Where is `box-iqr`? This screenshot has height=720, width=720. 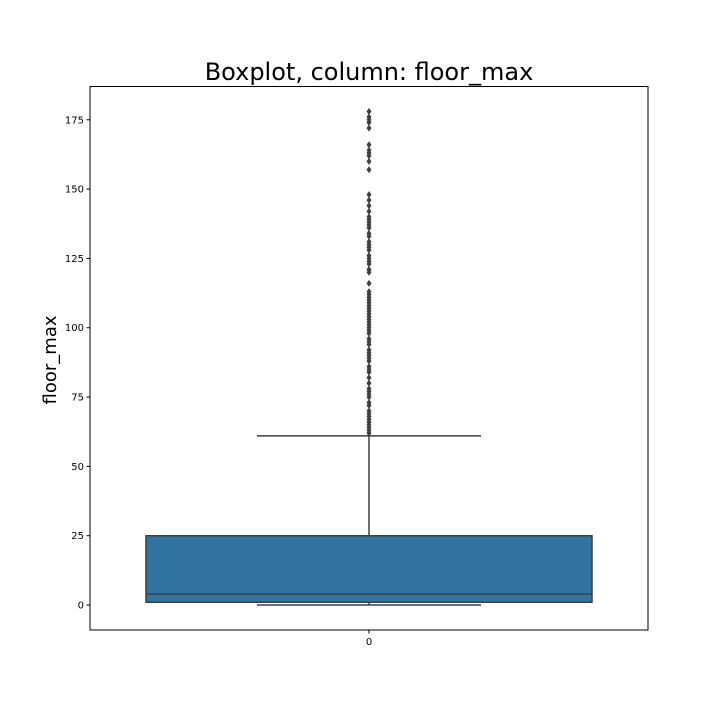
box-iqr is located at coordinates (369, 569).